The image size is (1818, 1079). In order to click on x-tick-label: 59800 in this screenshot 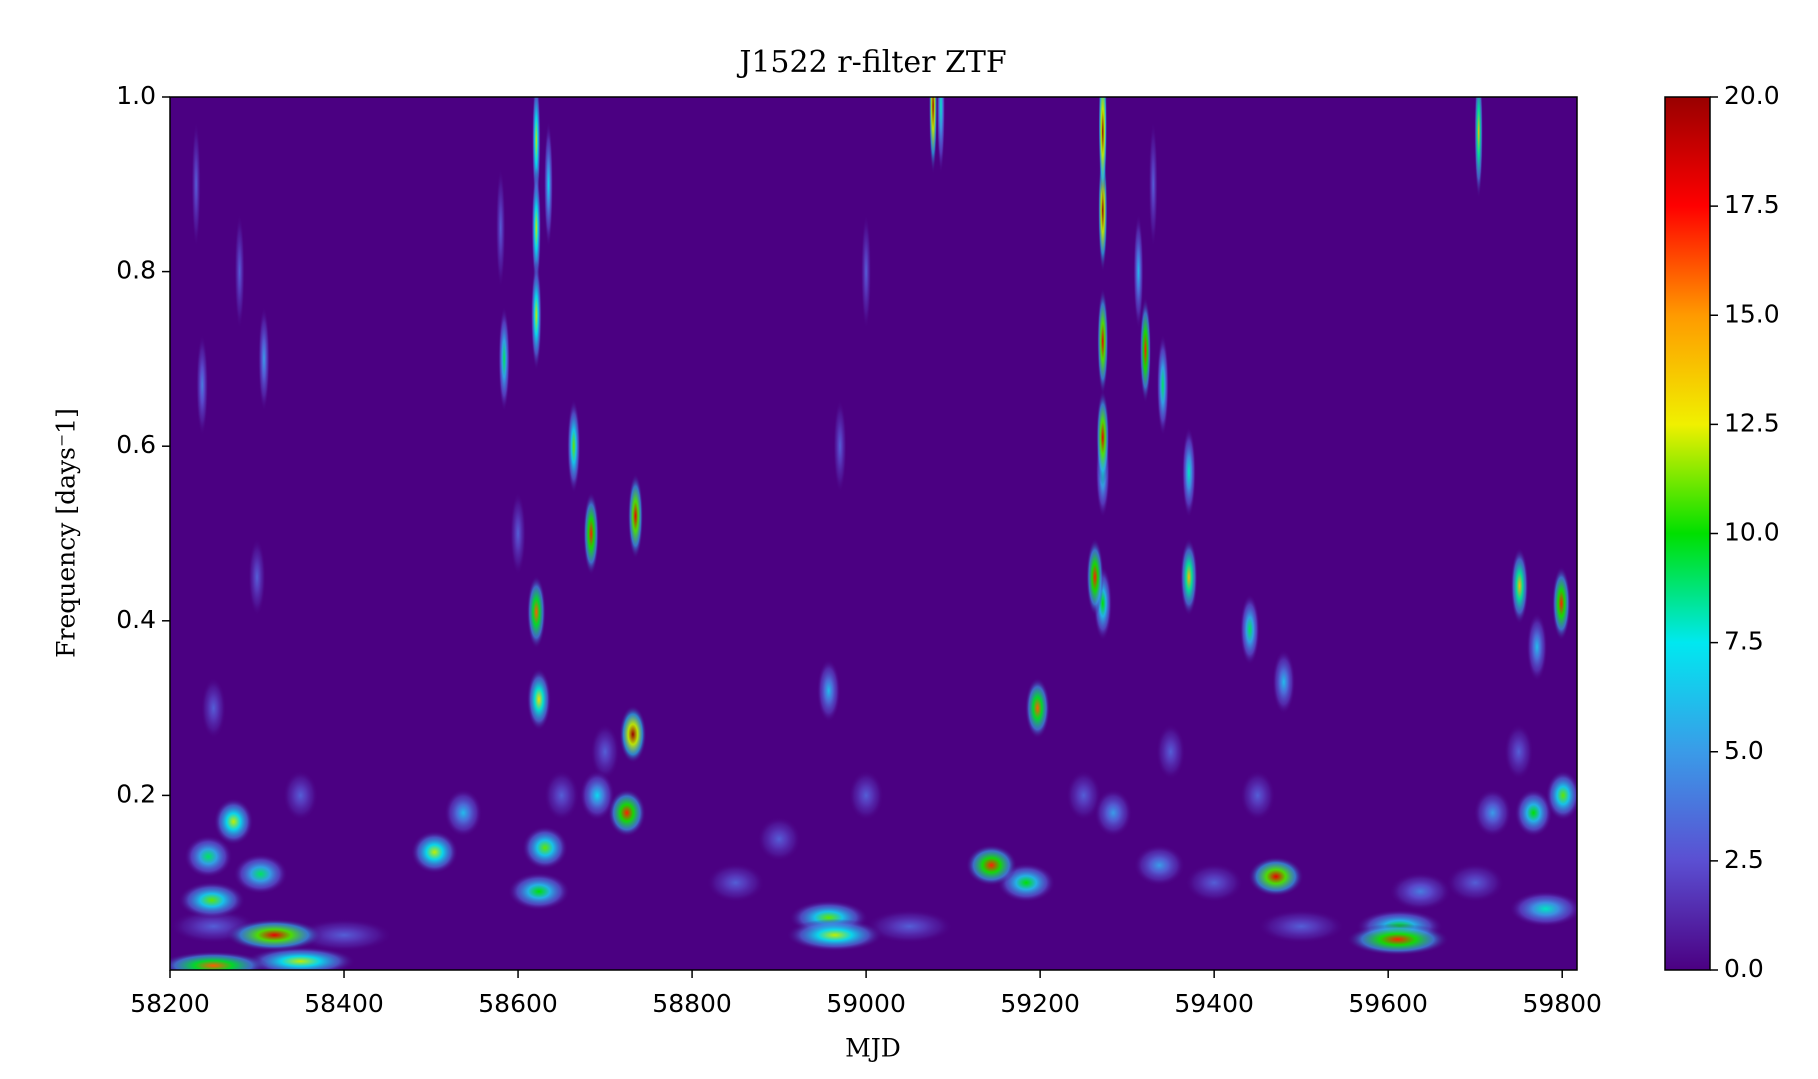, I will do `click(1562, 1003)`.